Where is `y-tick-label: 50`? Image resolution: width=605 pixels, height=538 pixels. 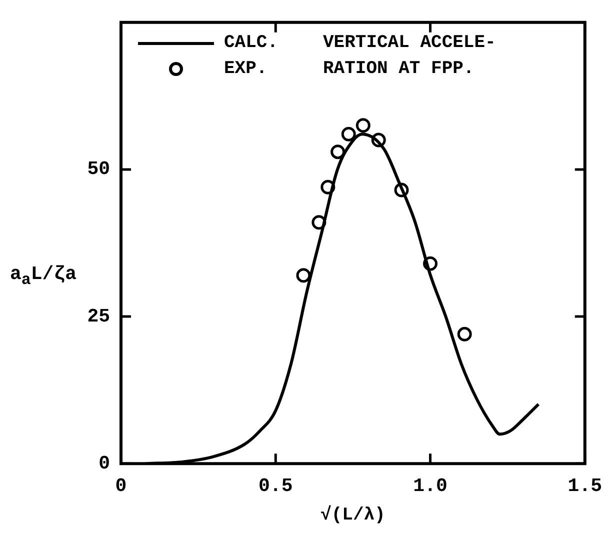 y-tick-label: 50 is located at coordinates (98, 169).